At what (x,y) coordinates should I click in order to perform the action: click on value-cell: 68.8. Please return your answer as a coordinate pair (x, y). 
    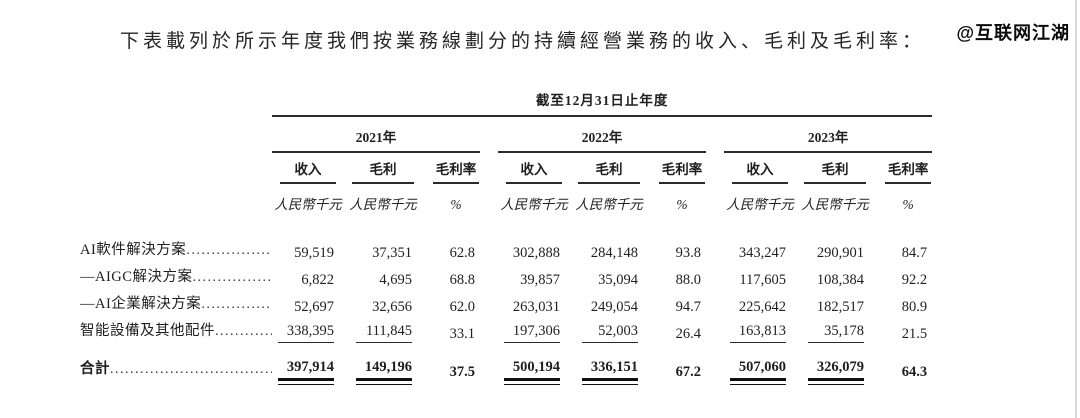
    Looking at the image, I should click on (462, 280).